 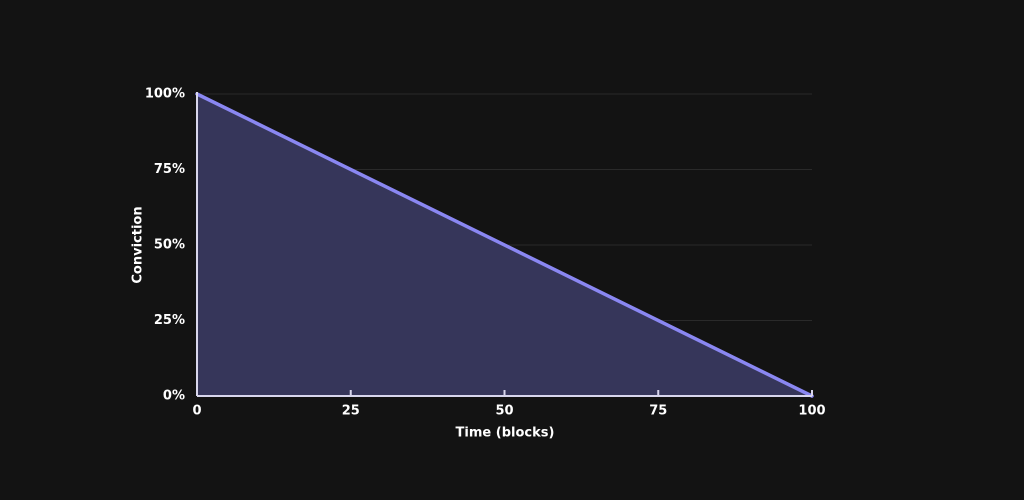 What do you see at coordinates (138, 244) in the screenshot?
I see `y-axis-label: Conviction` at bounding box center [138, 244].